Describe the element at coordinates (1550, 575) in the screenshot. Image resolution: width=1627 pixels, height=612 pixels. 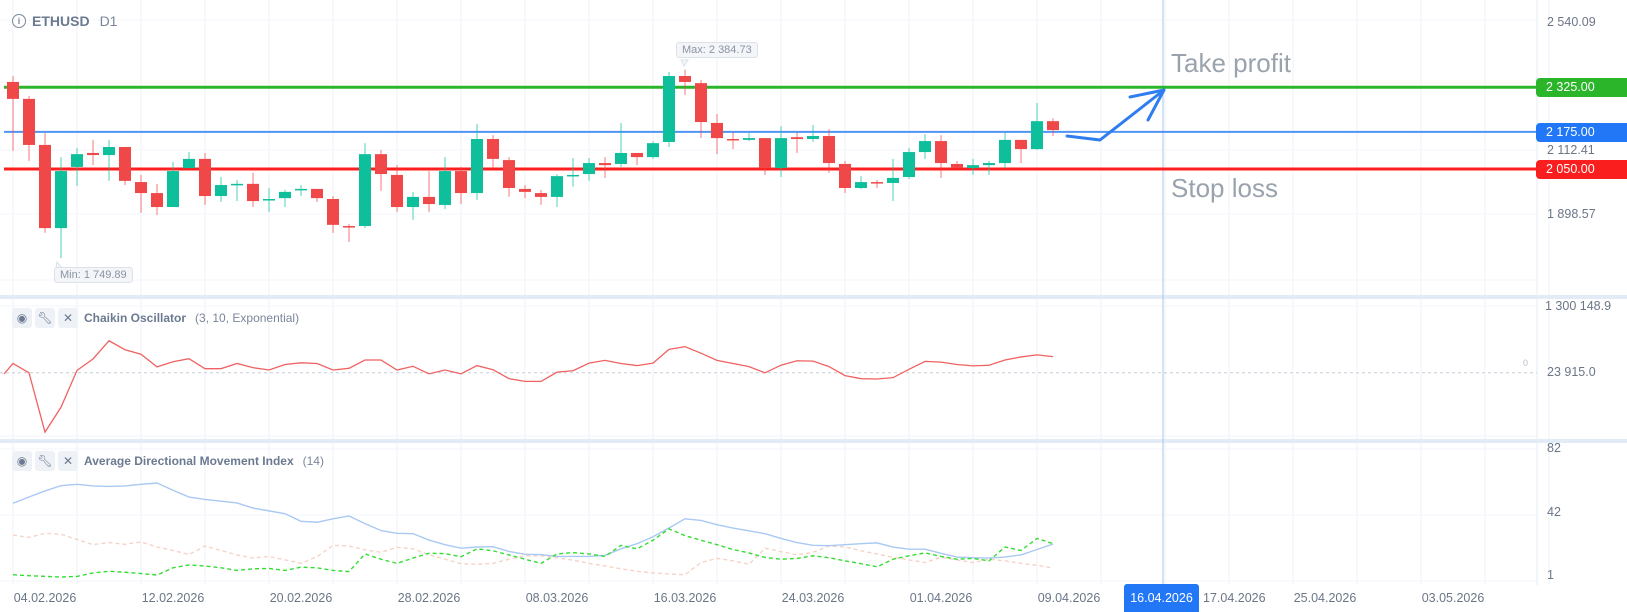
I see `adx-axis-label: 1` at that location.